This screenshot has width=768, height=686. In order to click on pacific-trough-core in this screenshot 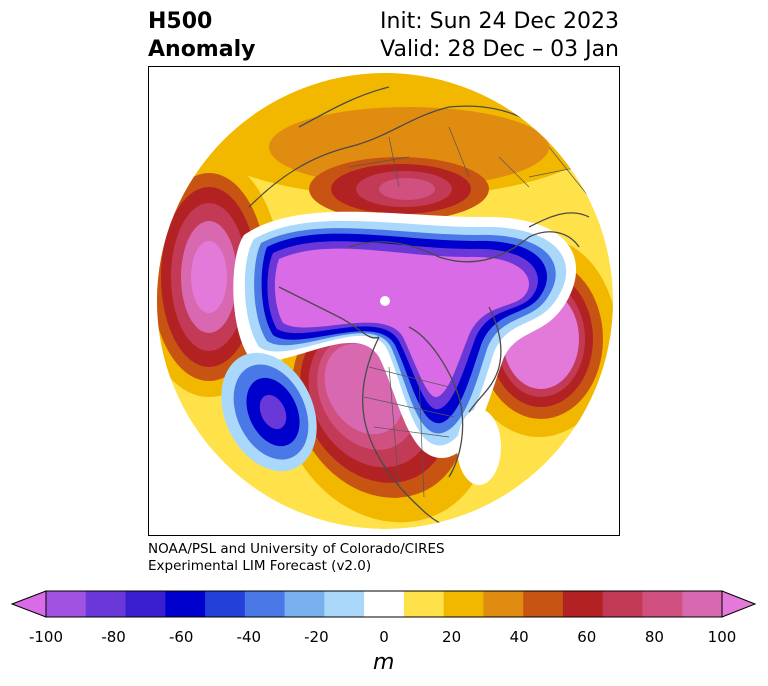, I will do `click(273, 412)`.